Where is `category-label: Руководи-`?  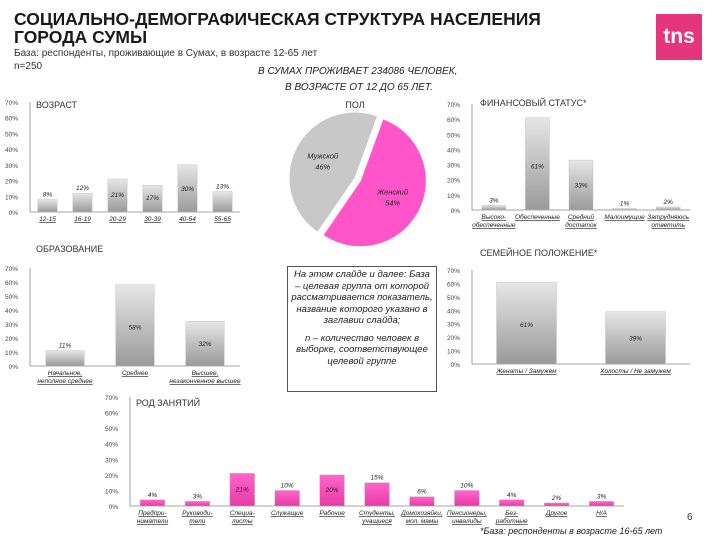 category-label: Руководи- is located at coordinates (197, 513).